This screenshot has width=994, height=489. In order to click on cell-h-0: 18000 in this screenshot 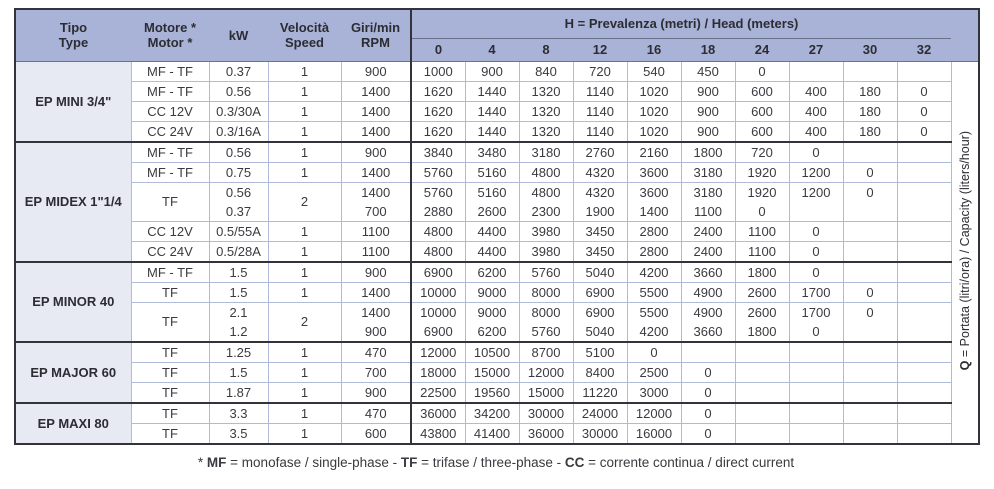, I will do `click(437, 371)`.